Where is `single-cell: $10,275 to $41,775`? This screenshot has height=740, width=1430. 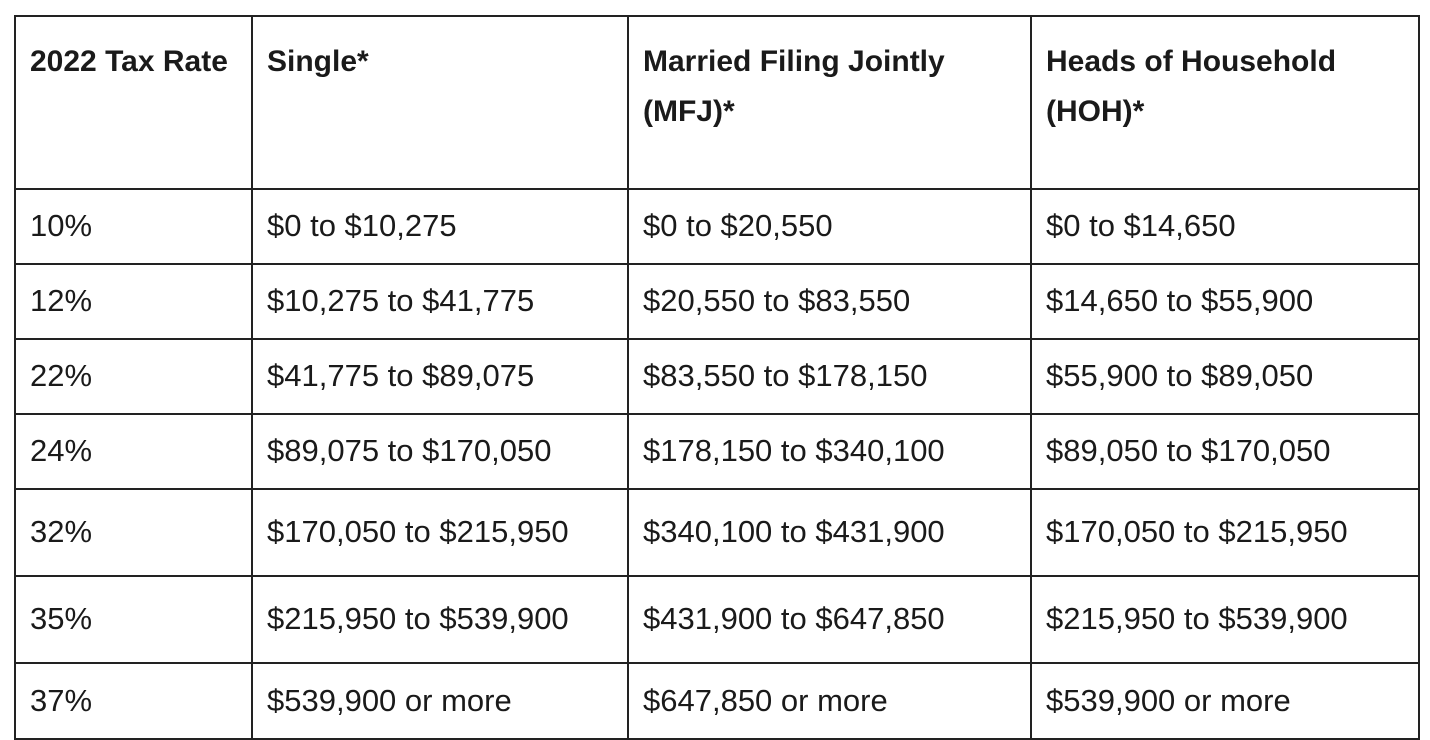
single-cell: $10,275 to $41,775 is located at coordinates (440, 301).